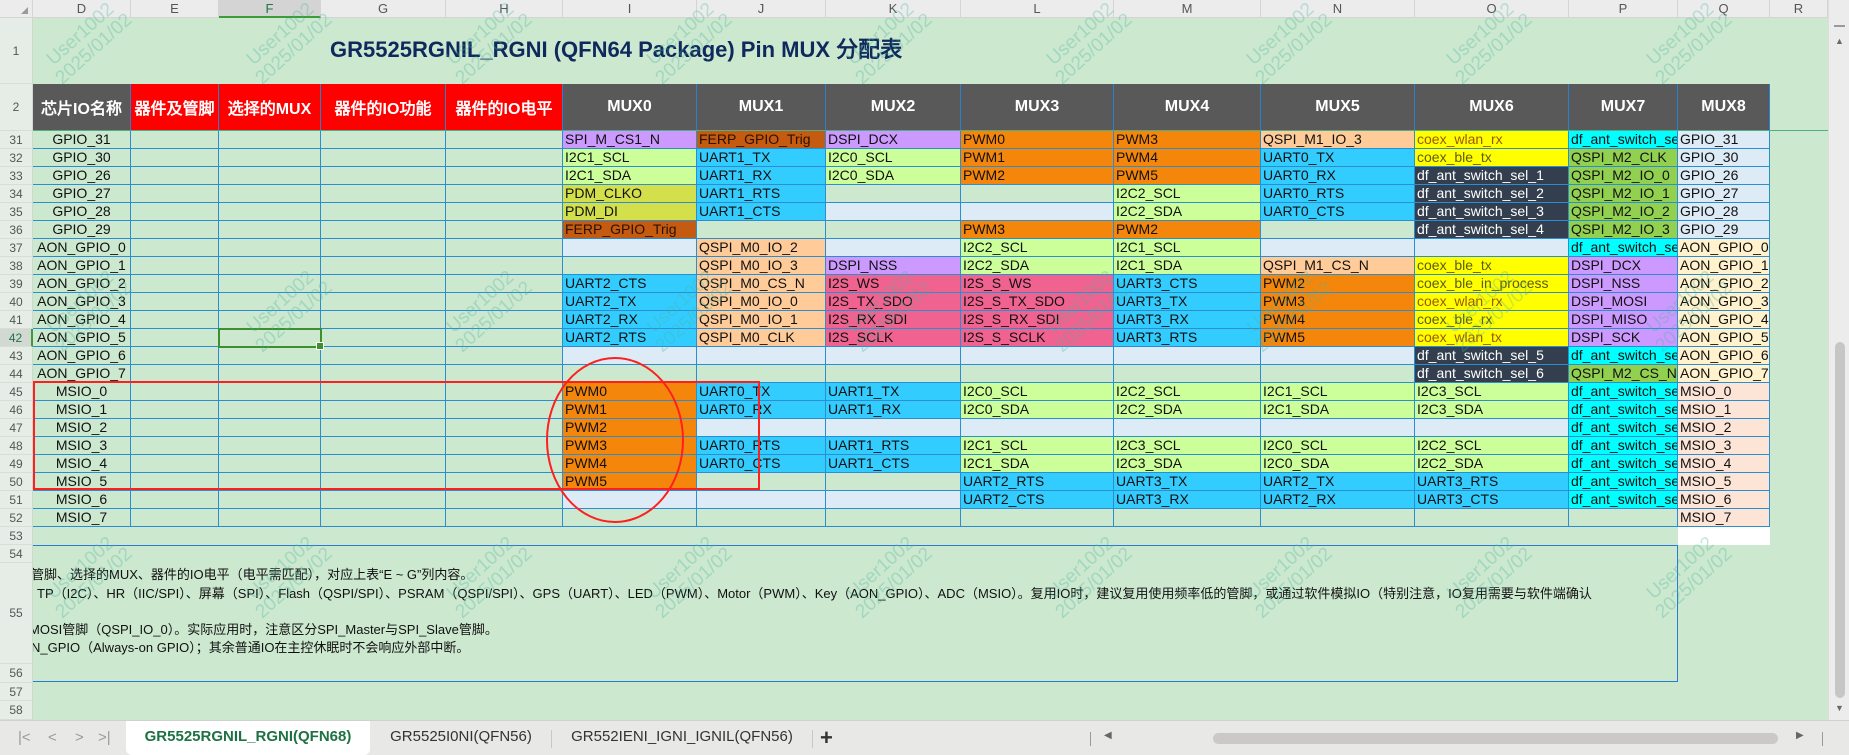 This screenshot has height=755, width=1849. I want to click on input-cell-h49, so click(504, 464).